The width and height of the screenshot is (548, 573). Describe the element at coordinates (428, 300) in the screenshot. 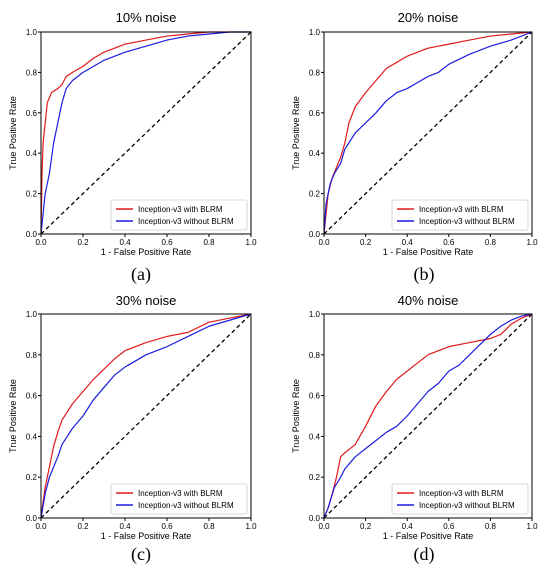

I see `chart-title: 40% noise` at that location.